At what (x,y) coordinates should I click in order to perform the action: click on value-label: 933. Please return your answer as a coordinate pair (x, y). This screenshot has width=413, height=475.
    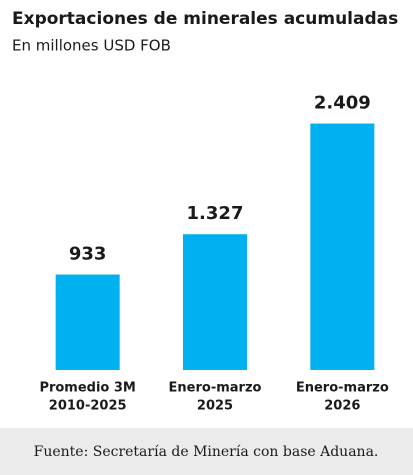
    Looking at the image, I should click on (88, 254).